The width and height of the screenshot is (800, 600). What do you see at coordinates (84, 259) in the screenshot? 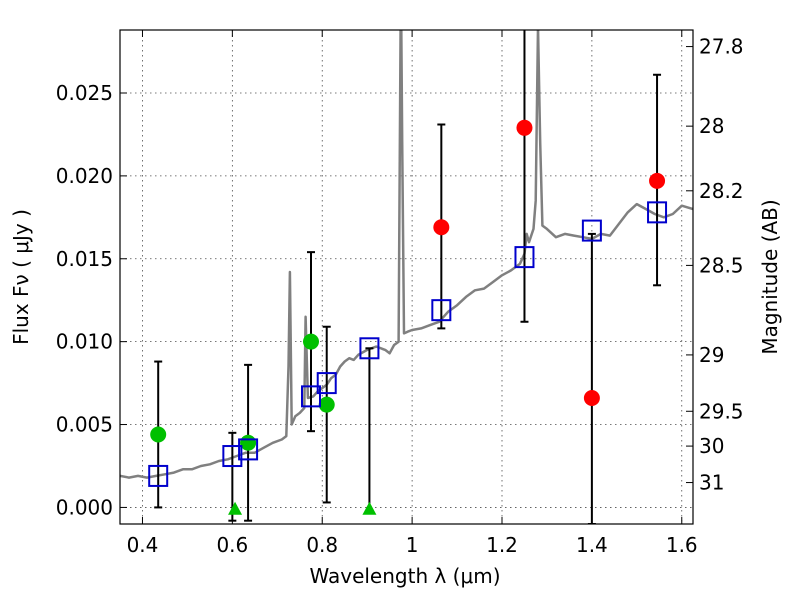
I see `y-tick-label: 0.015` at bounding box center [84, 259].